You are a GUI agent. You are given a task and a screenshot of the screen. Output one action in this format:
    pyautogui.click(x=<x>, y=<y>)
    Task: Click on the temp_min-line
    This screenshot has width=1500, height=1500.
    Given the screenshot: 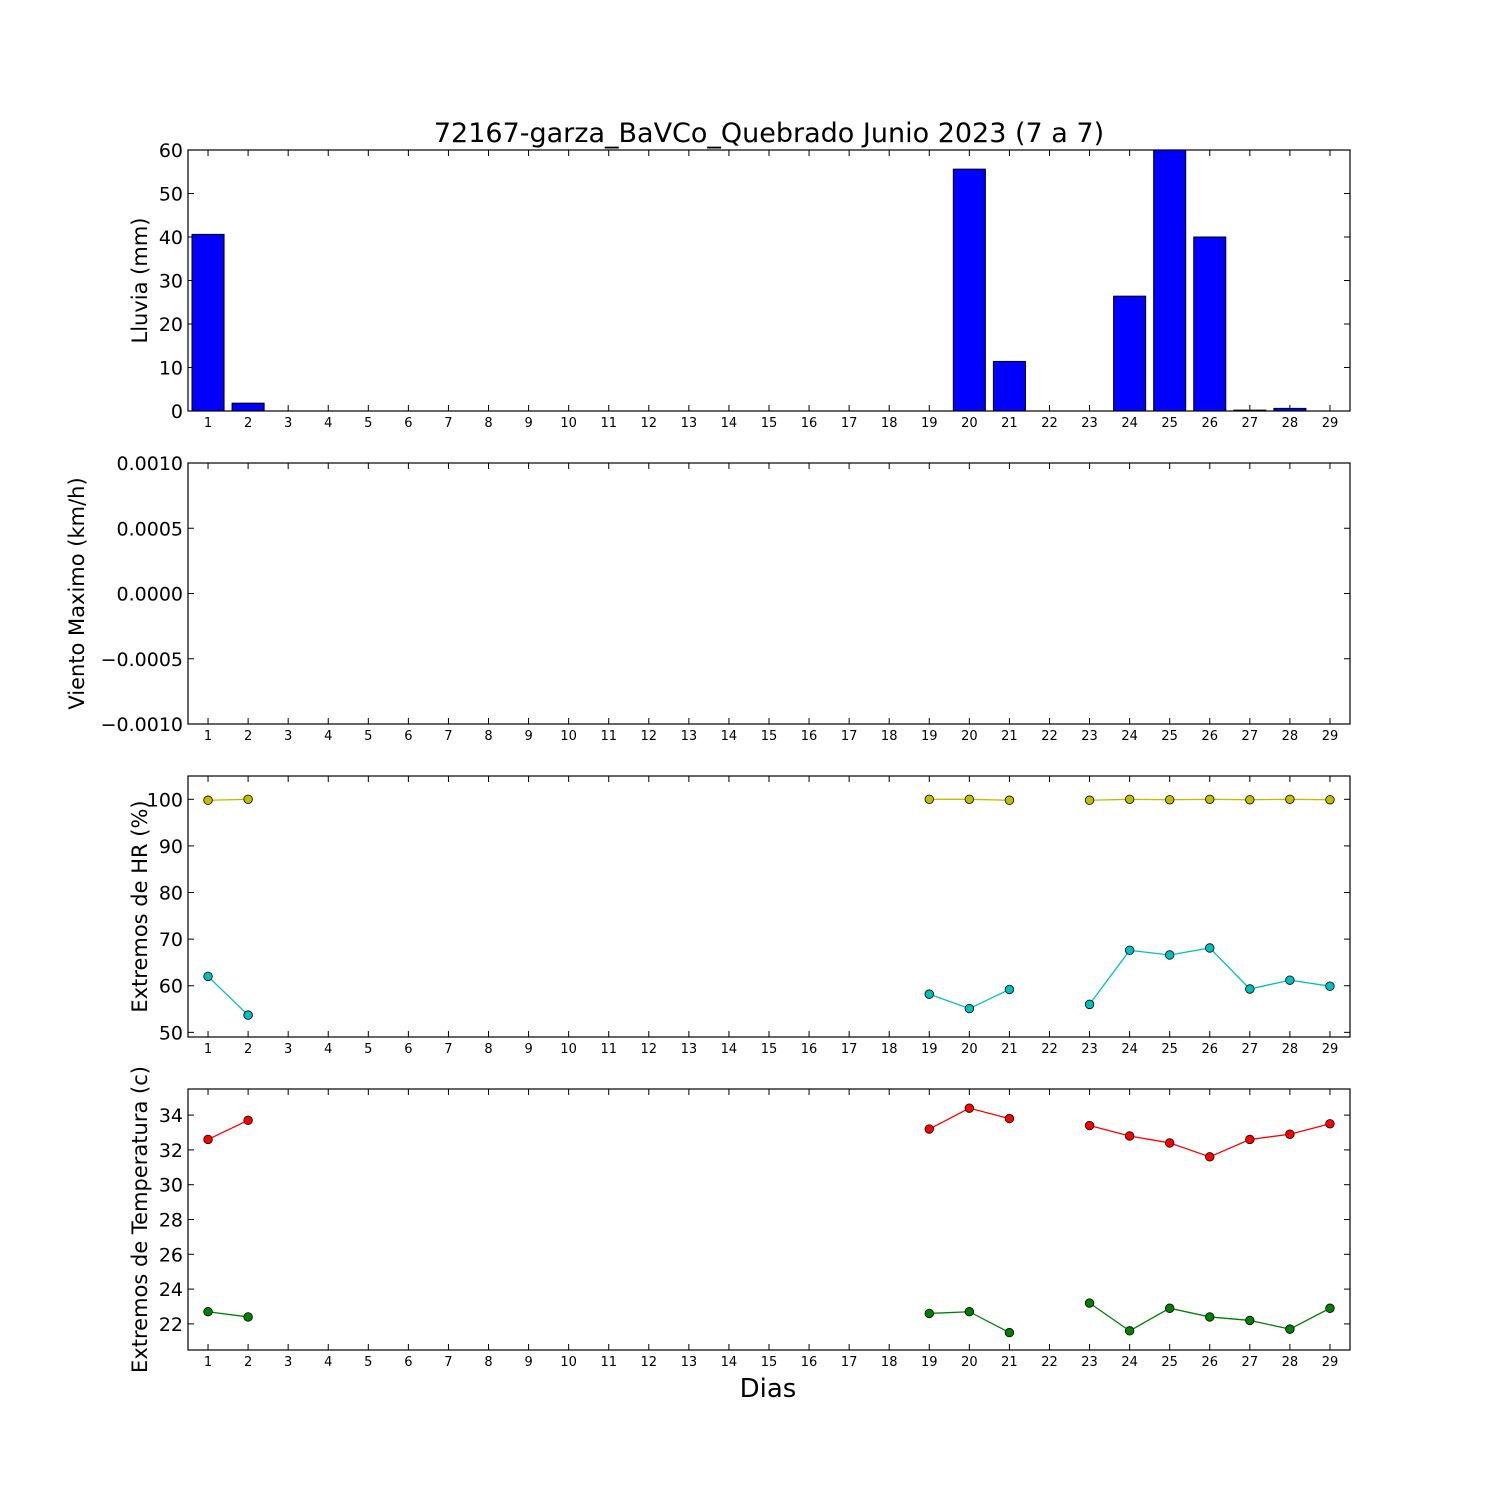 What is the action you would take?
    pyautogui.click(x=228, y=1314)
    